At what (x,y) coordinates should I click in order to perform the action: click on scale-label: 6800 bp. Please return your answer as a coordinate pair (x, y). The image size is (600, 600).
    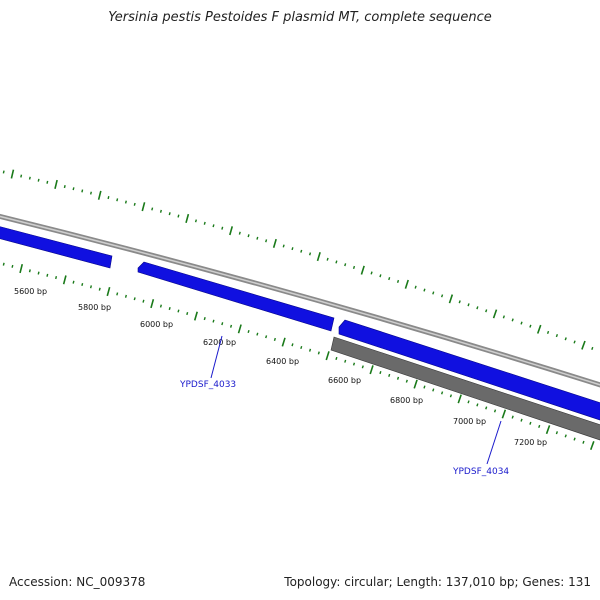
    Looking at the image, I should click on (406, 400).